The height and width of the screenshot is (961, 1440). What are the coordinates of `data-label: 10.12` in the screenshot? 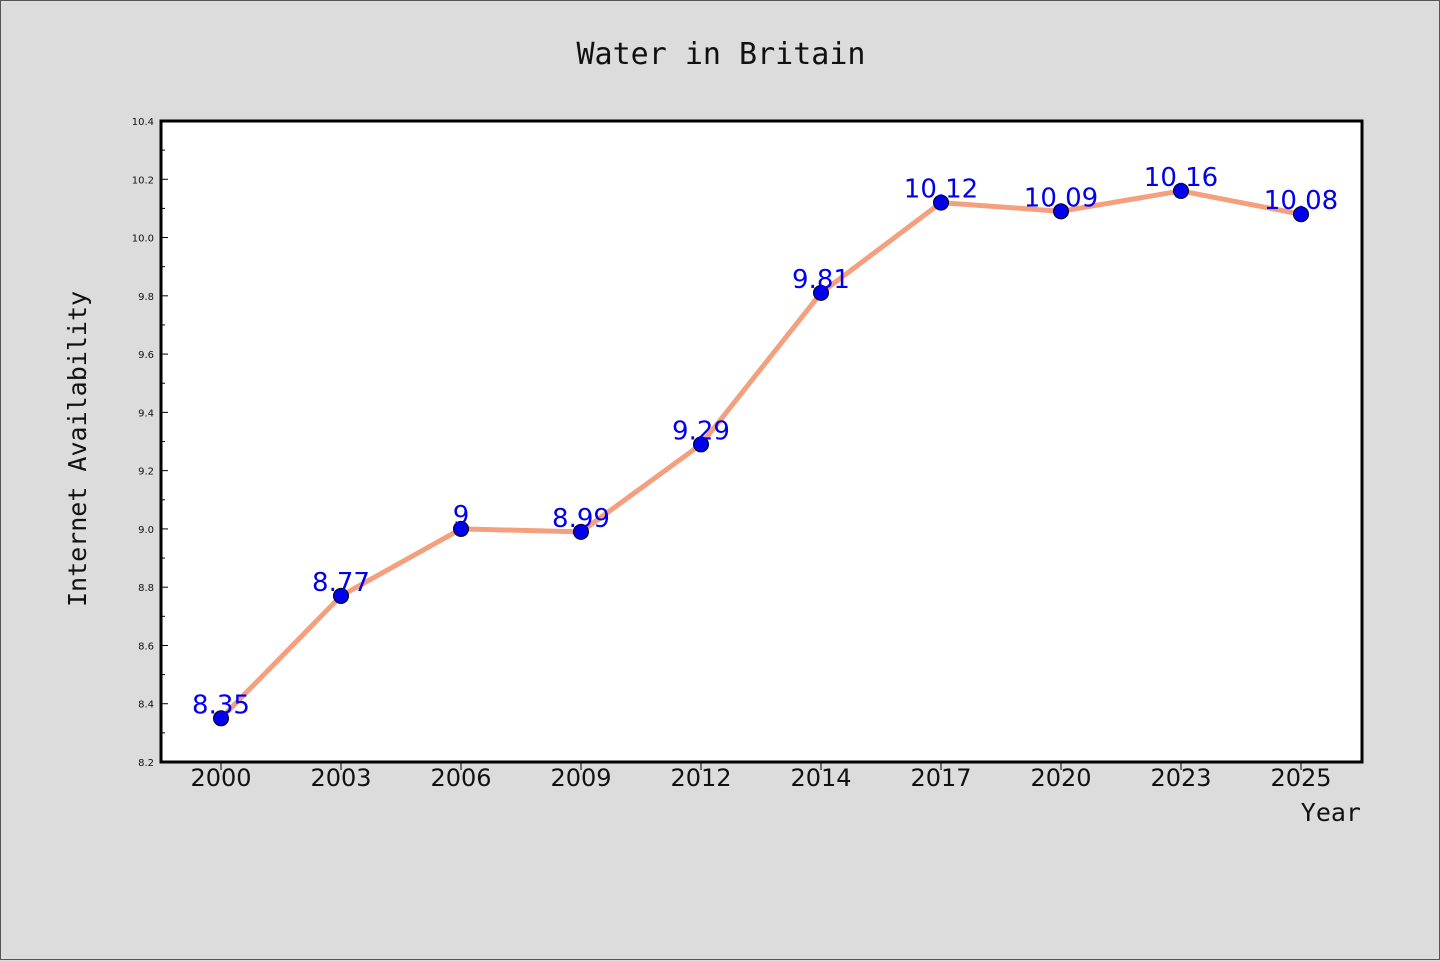 It's located at (941, 190).